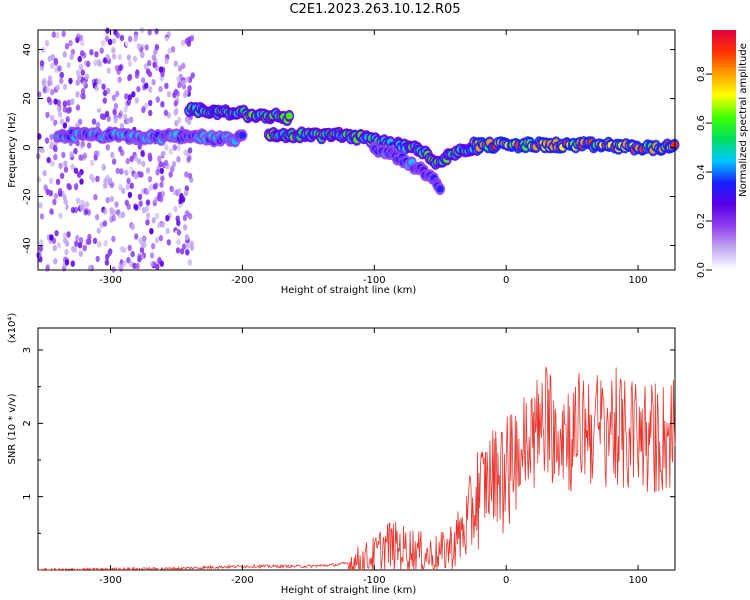 This screenshot has height=600, width=750. Describe the element at coordinates (110, 280) in the screenshot. I see `x-tick-label: -300` at that location.